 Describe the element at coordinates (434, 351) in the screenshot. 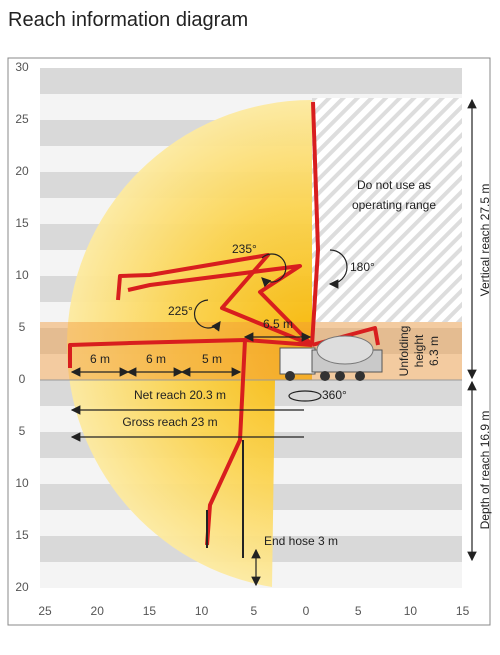

I see `annotation: 6.3 m` at that location.